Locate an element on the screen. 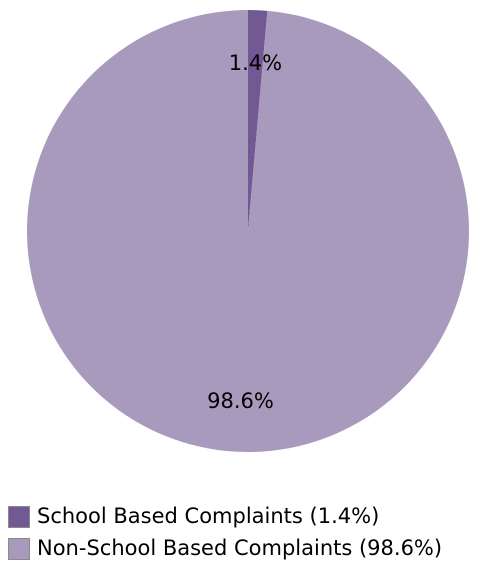 The width and height of the screenshot is (492, 568). pie-slice-label-1: 98.6% is located at coordinates (240, 401).